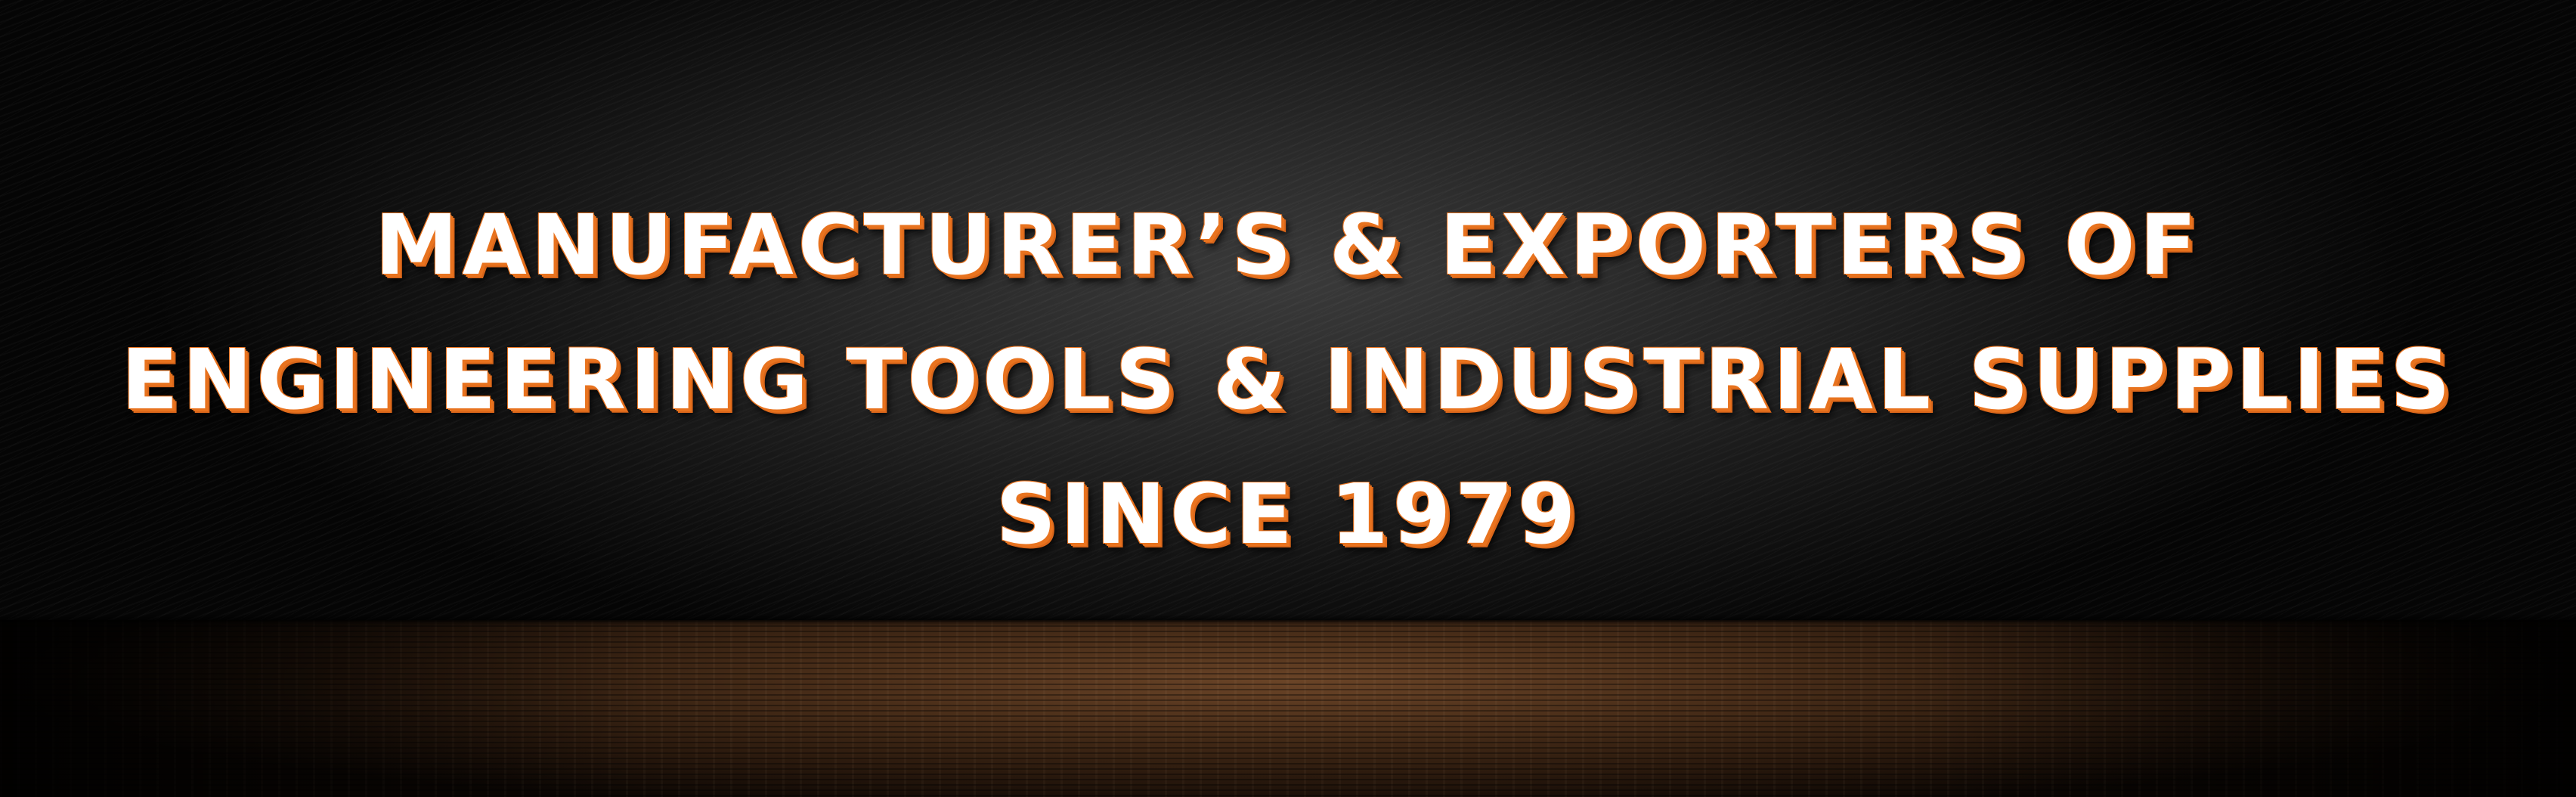 The width and height of the screenshot is (2576, 797). Describe the element at coordinates (1288, 245) in the screenshot. I see `headline-line-1: MANUFACTURER’S & EXPORTERS OF` at that location.